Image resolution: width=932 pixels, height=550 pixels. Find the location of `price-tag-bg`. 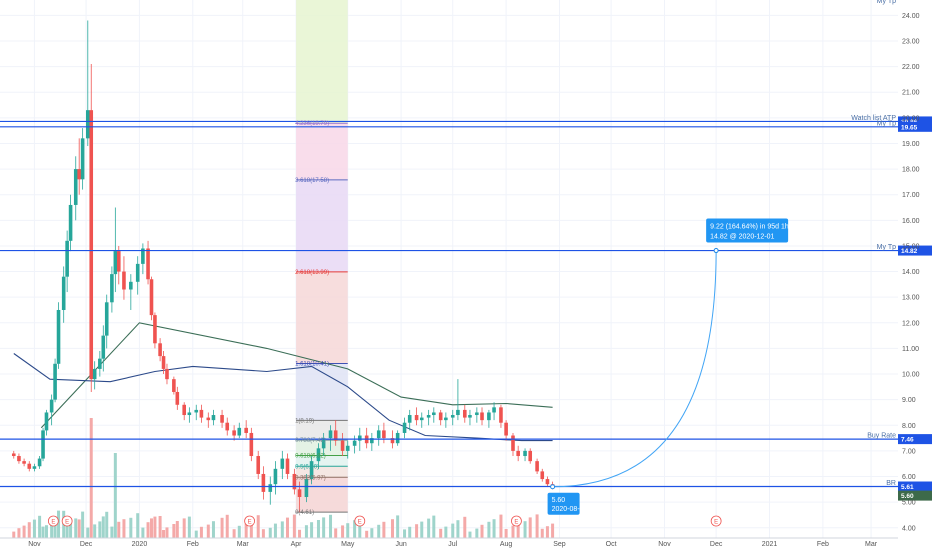

price-tag-bg is located at coordinates (915, 250).